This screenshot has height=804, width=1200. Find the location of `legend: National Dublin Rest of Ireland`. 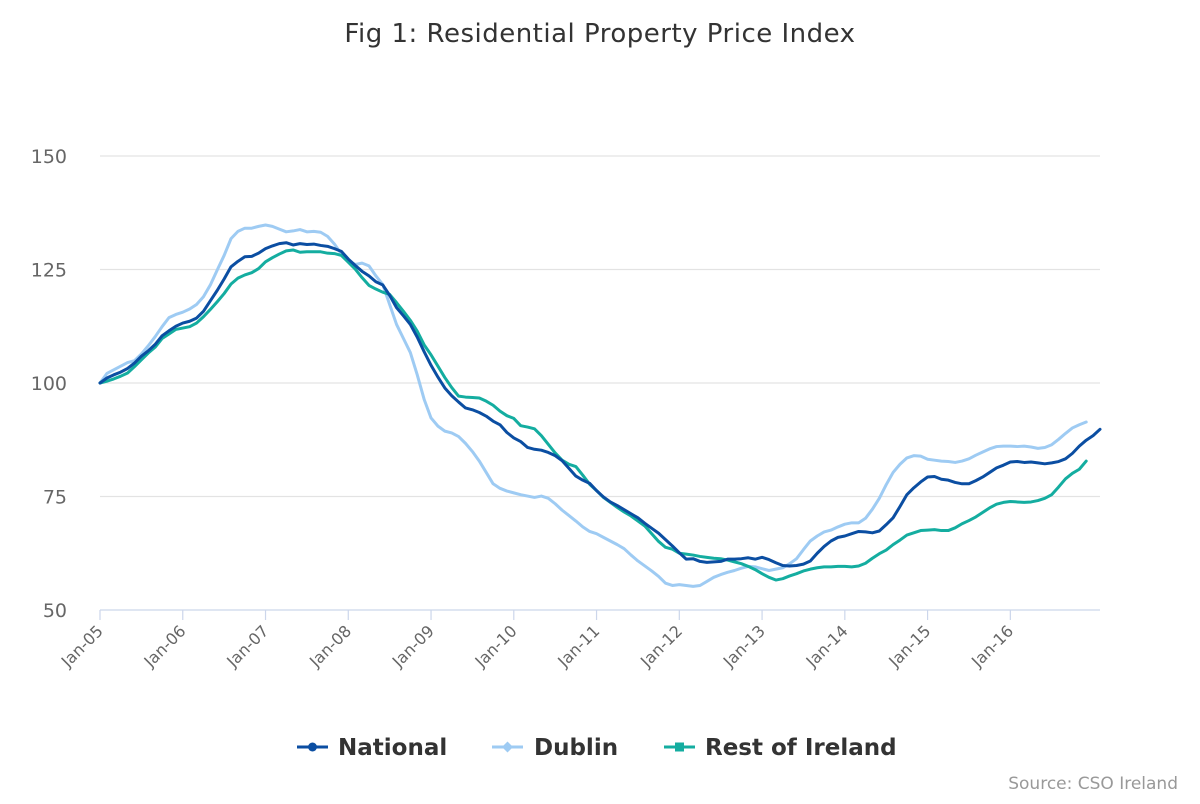

legend: National Dublin Rest of Ireland is located at coordinates (597, 748).